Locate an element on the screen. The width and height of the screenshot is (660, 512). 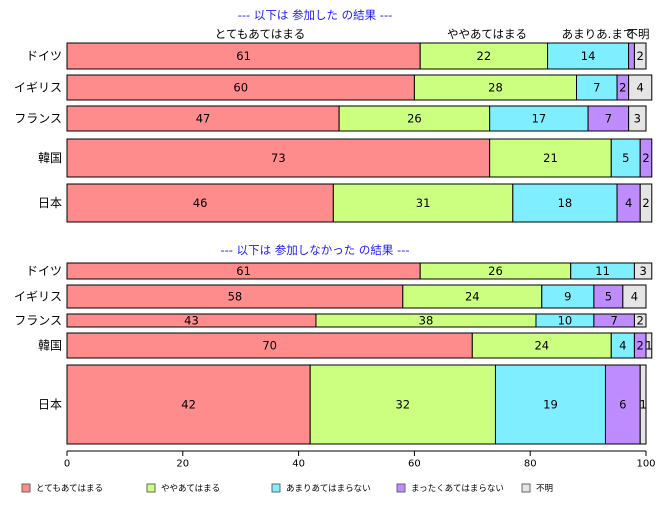
data-label: 73 is located at coordinates (278, 158).